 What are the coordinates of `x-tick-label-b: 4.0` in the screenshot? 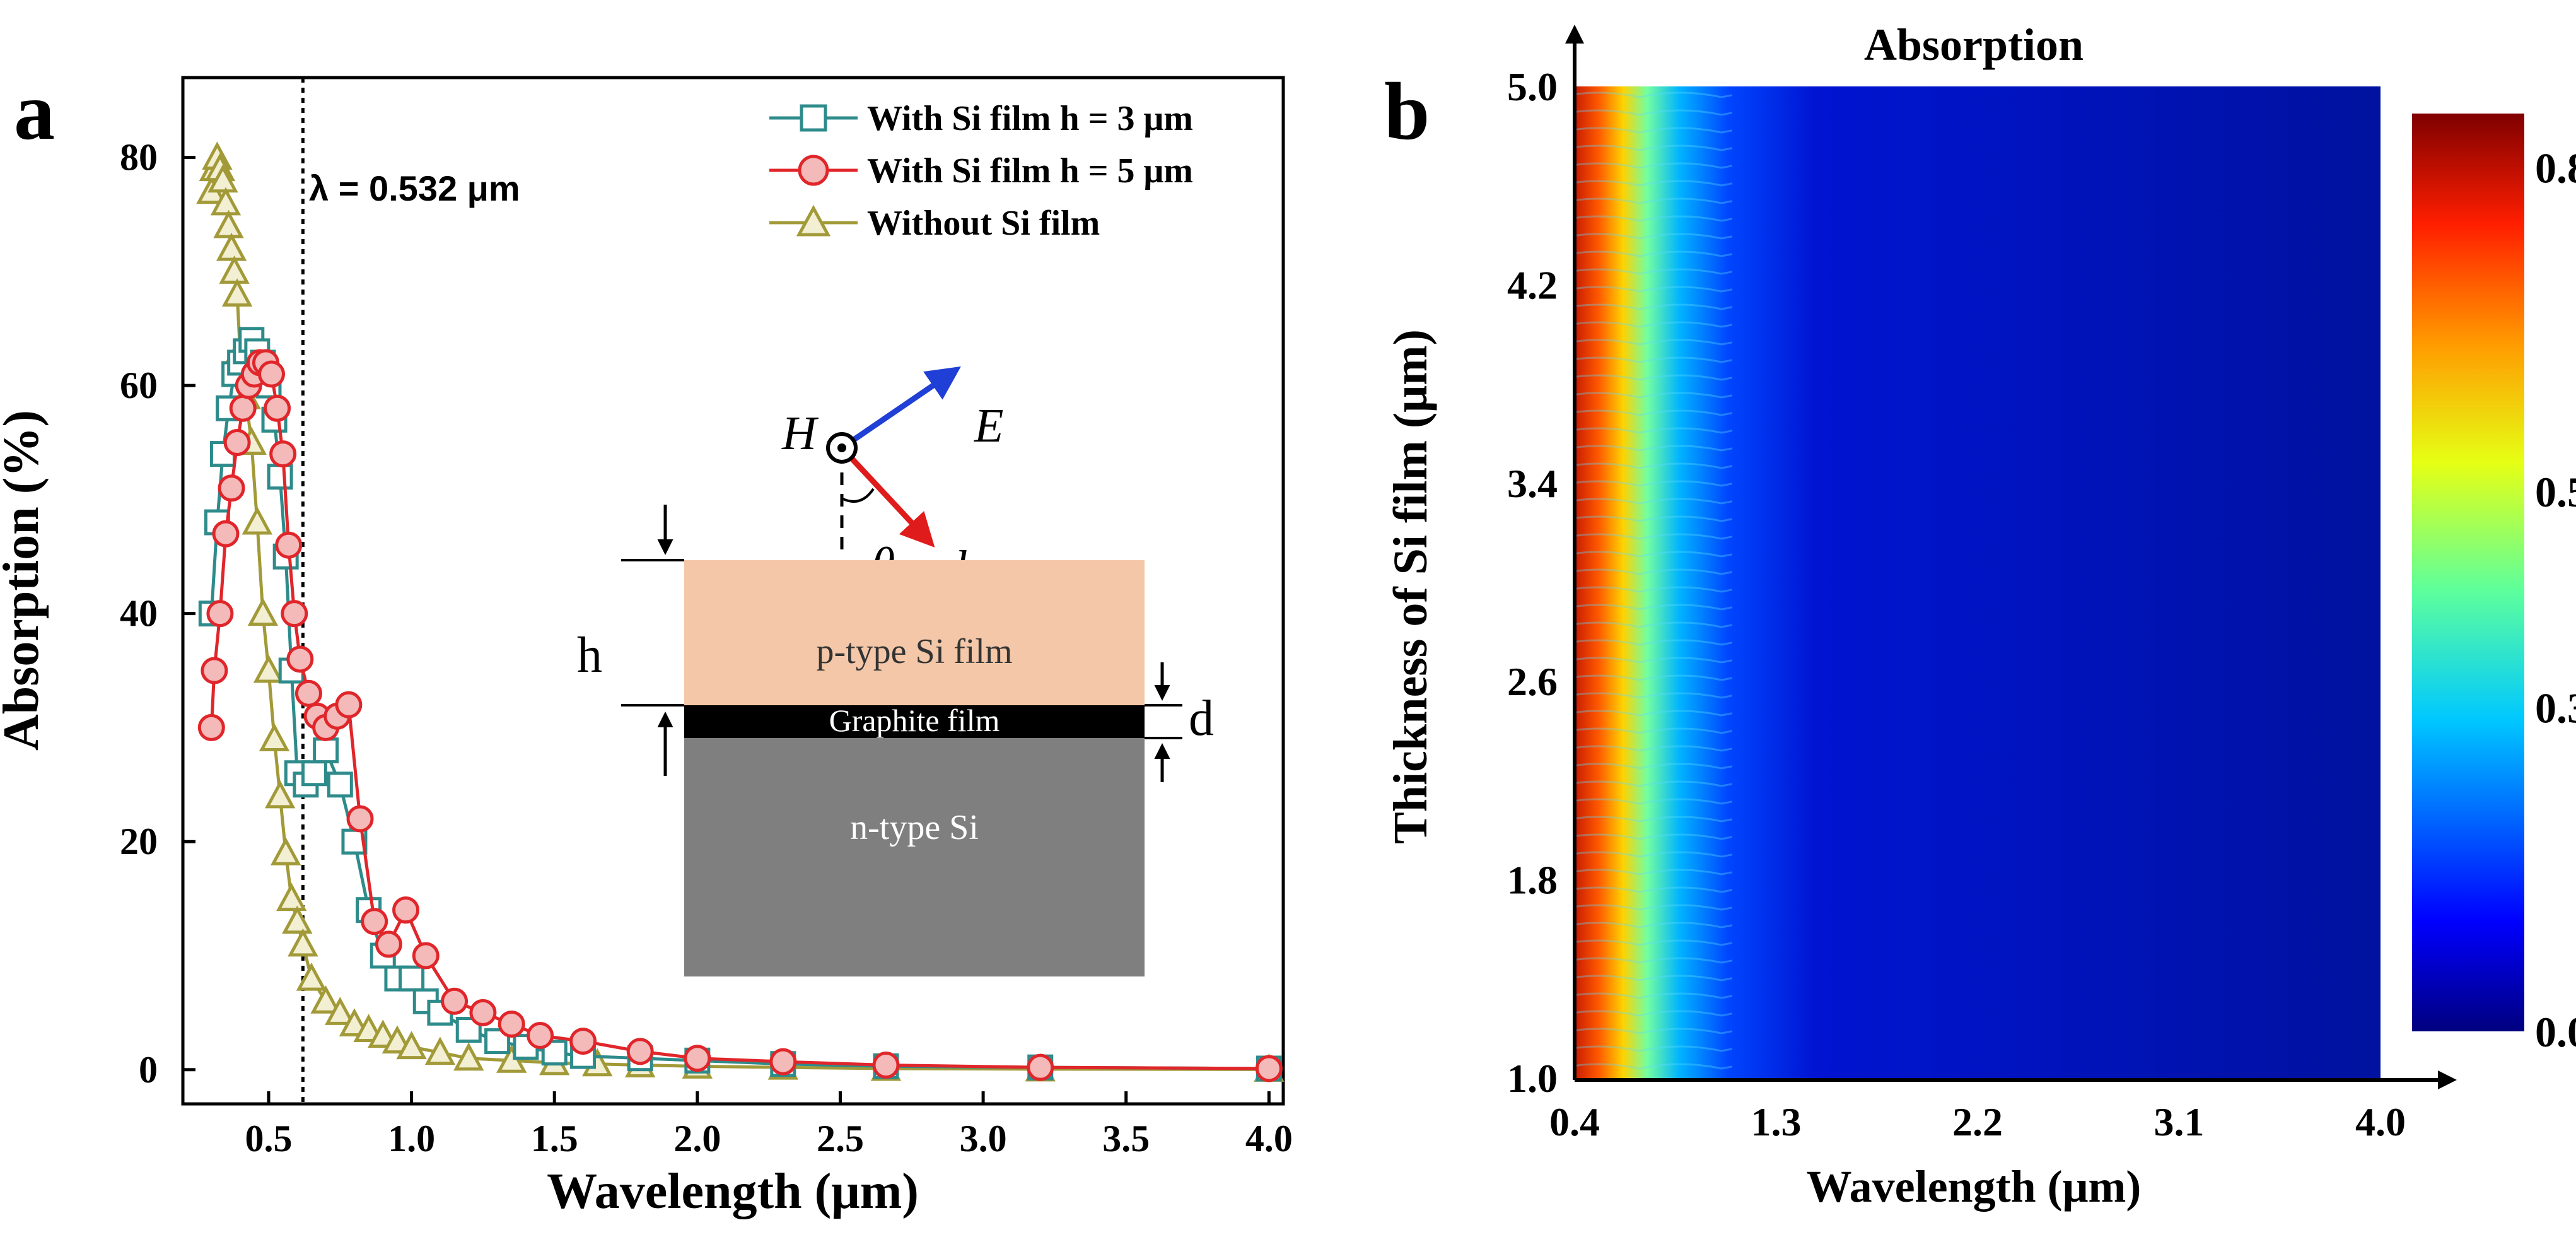 It's located at (2381, 1121).